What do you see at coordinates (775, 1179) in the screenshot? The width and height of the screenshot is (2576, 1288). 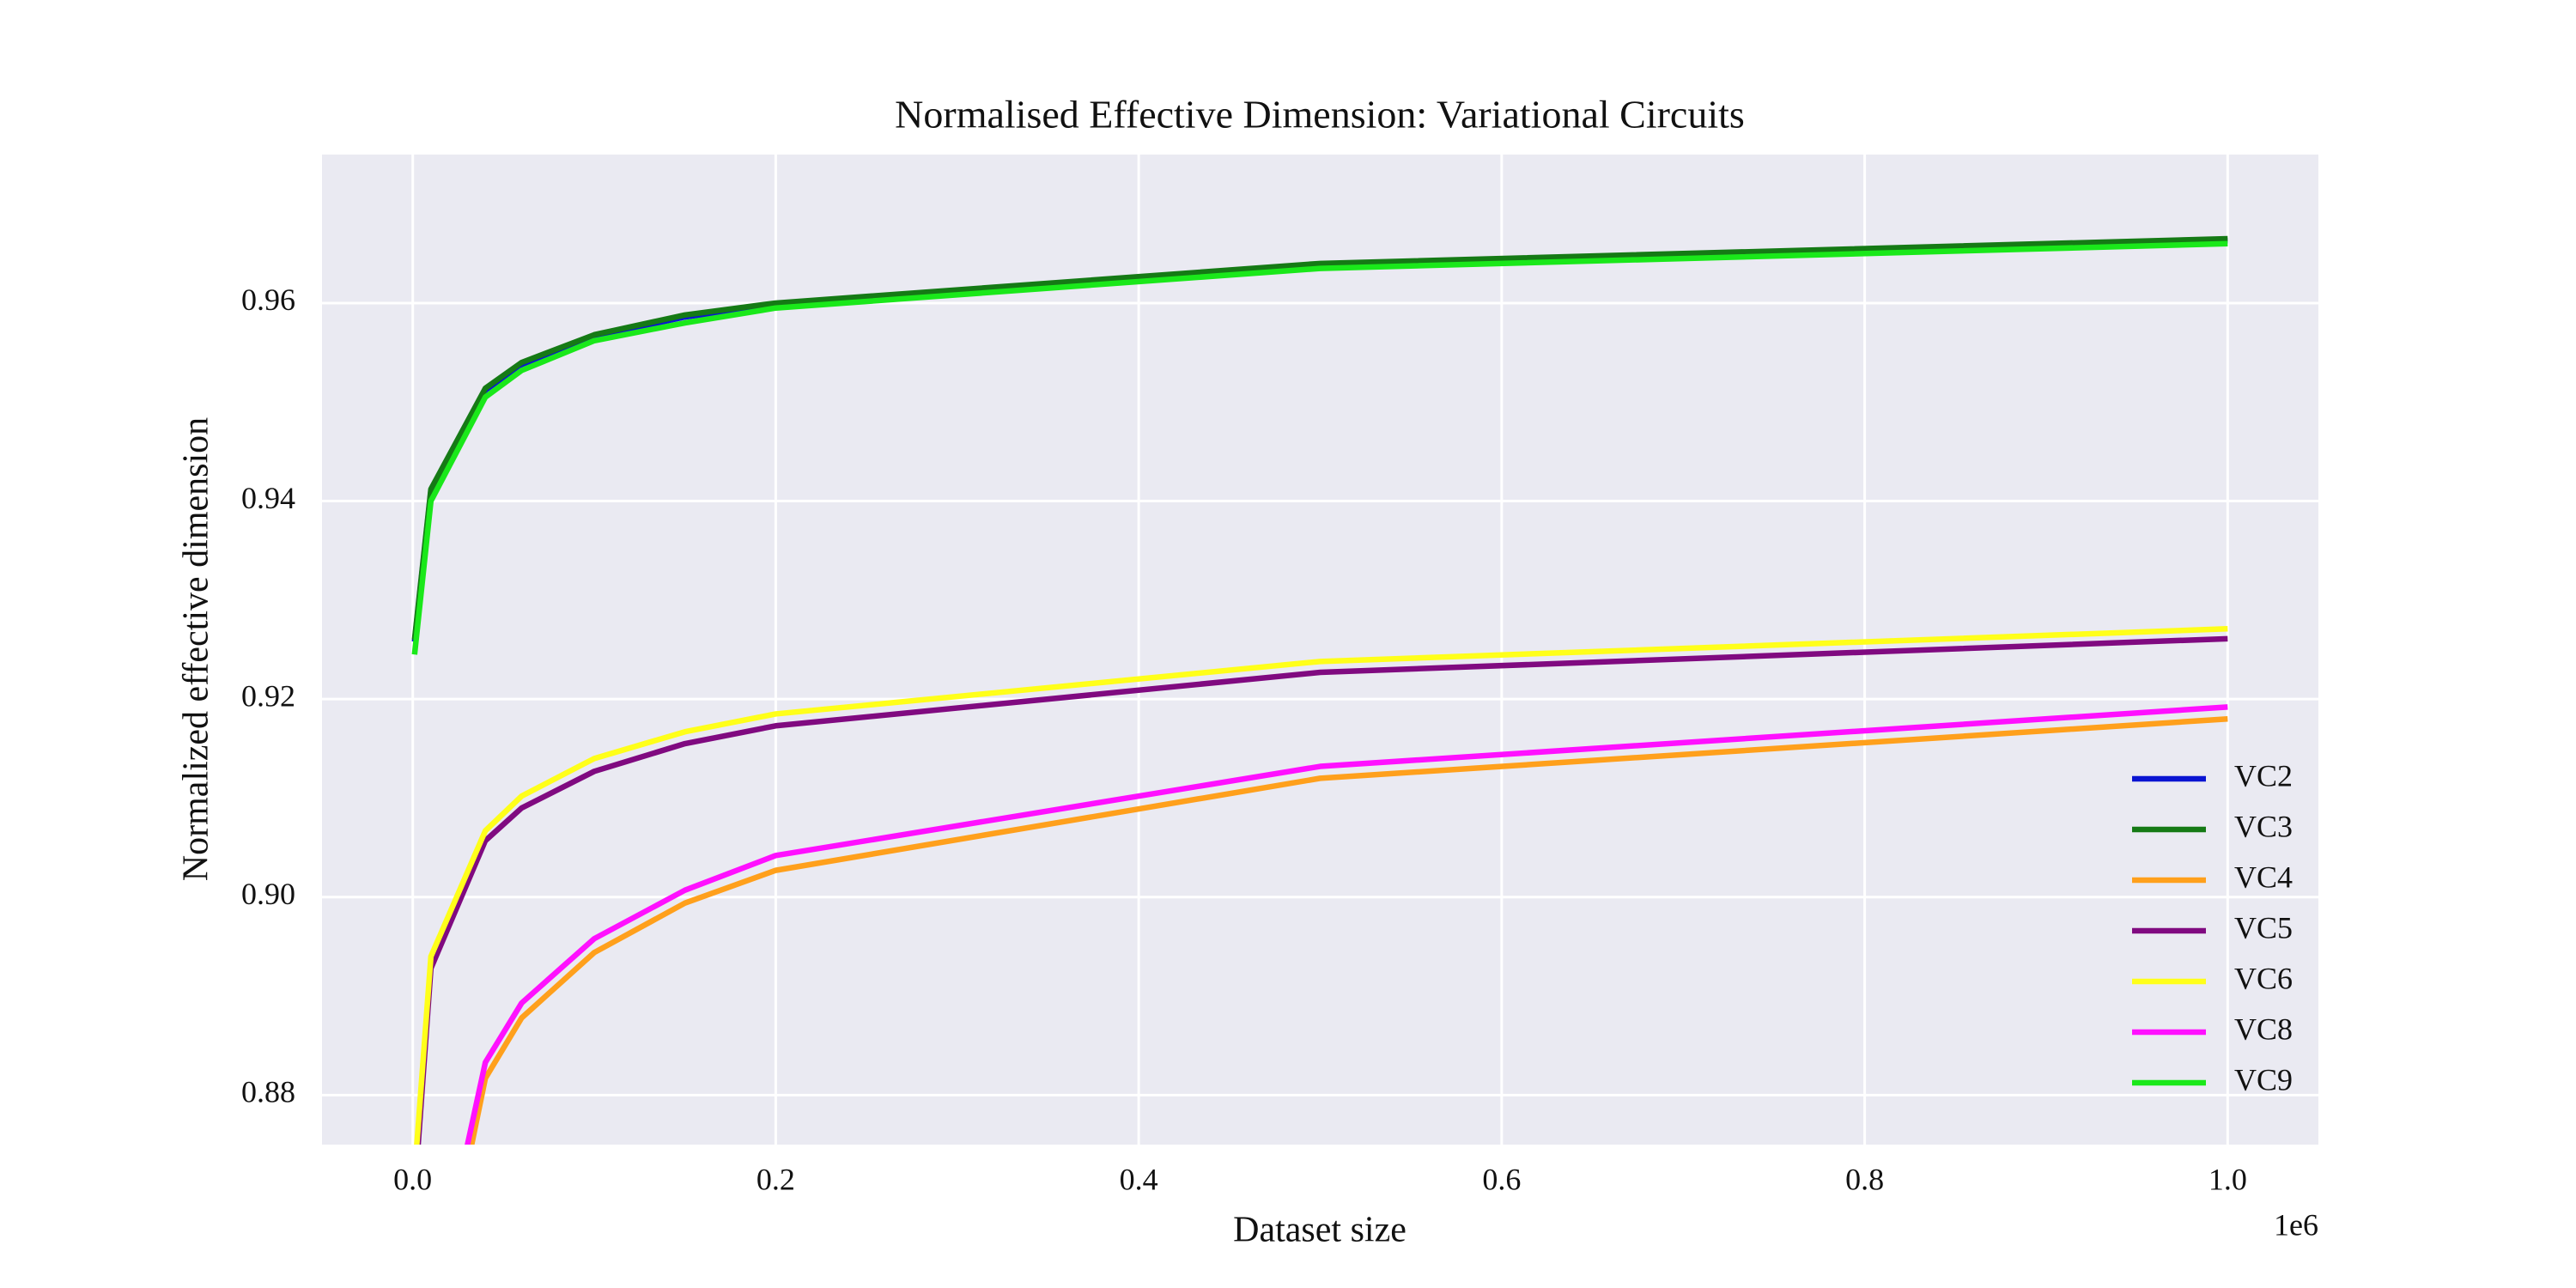 I see `x-tick-label: 0.2` at bounding box center [775, 1179].